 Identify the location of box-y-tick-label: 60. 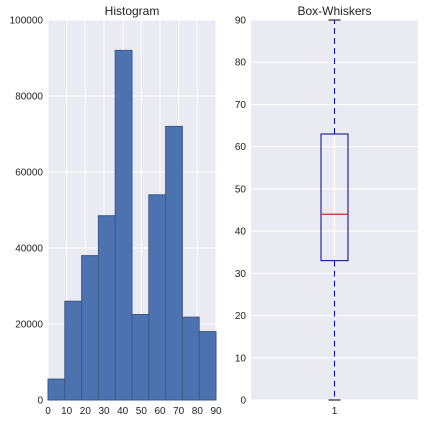
(241, 147).